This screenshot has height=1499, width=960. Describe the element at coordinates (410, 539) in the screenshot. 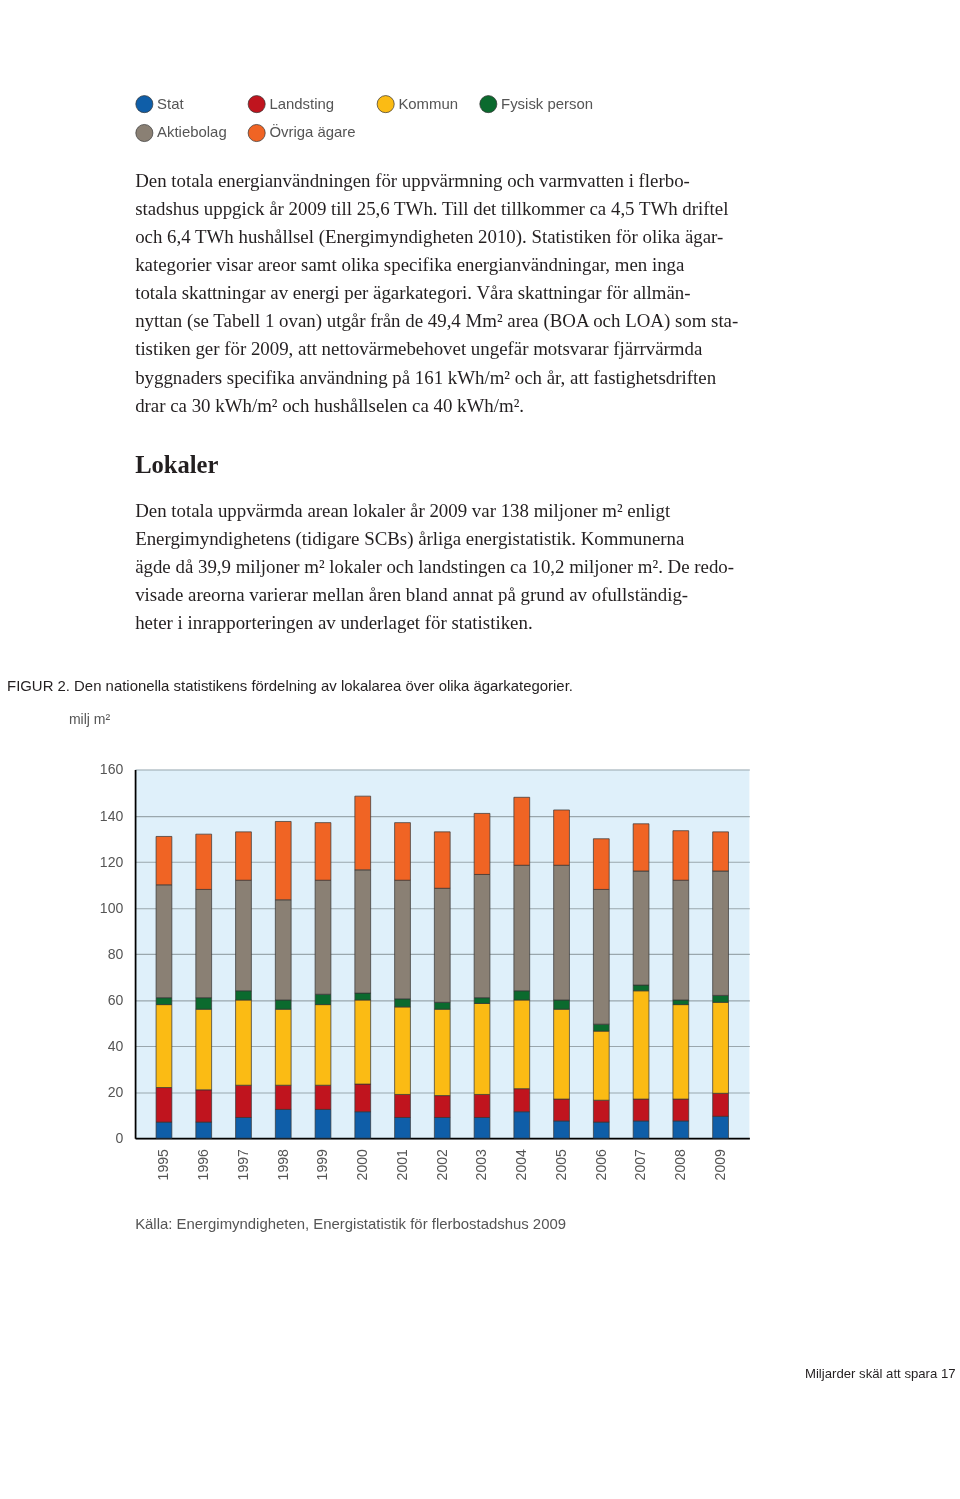

I see `text: Energimyndighetens (tidigare SCBs) årliga energistatistik. Kommunerna` at that location.